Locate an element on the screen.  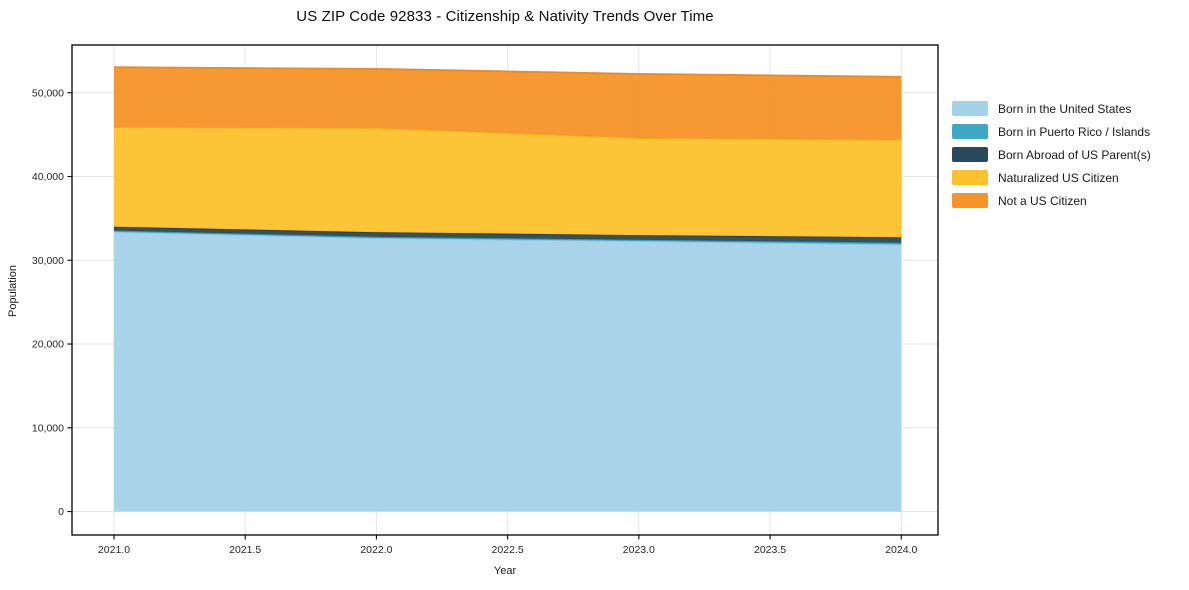
svg-text: 20,000 is located at coordinates (48, 345).